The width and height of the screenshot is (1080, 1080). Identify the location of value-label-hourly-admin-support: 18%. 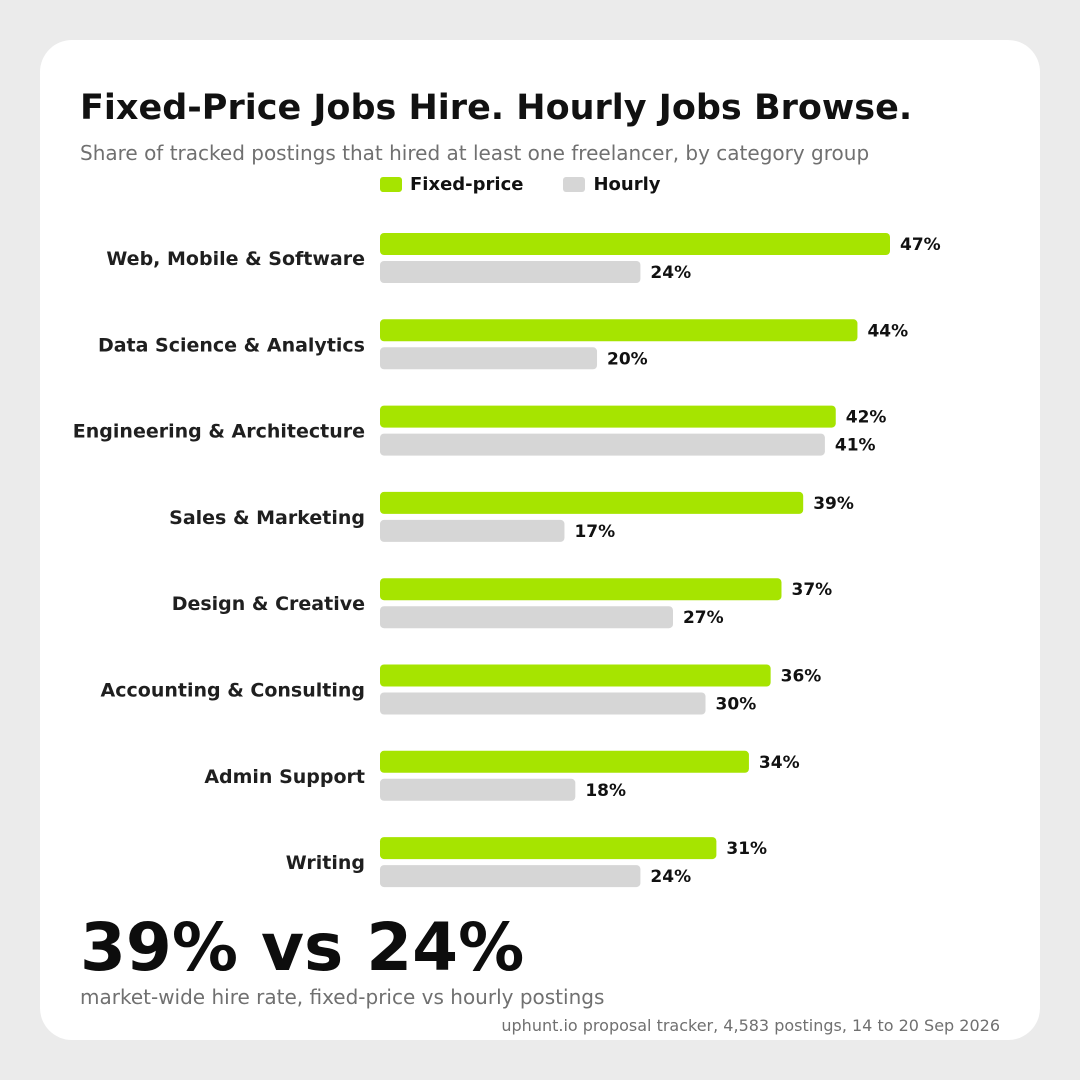
(605, 791).